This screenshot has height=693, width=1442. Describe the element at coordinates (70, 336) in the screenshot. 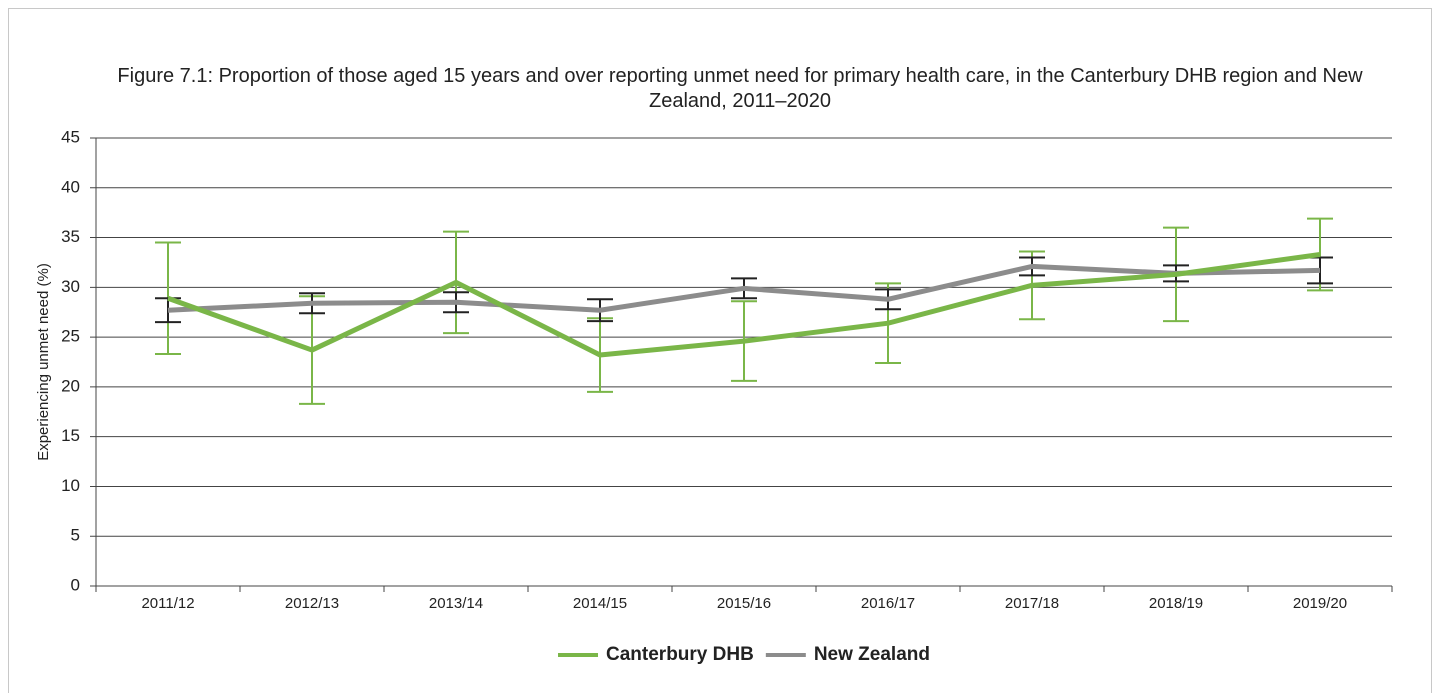

I see `y-tick-label: 25` at that location.